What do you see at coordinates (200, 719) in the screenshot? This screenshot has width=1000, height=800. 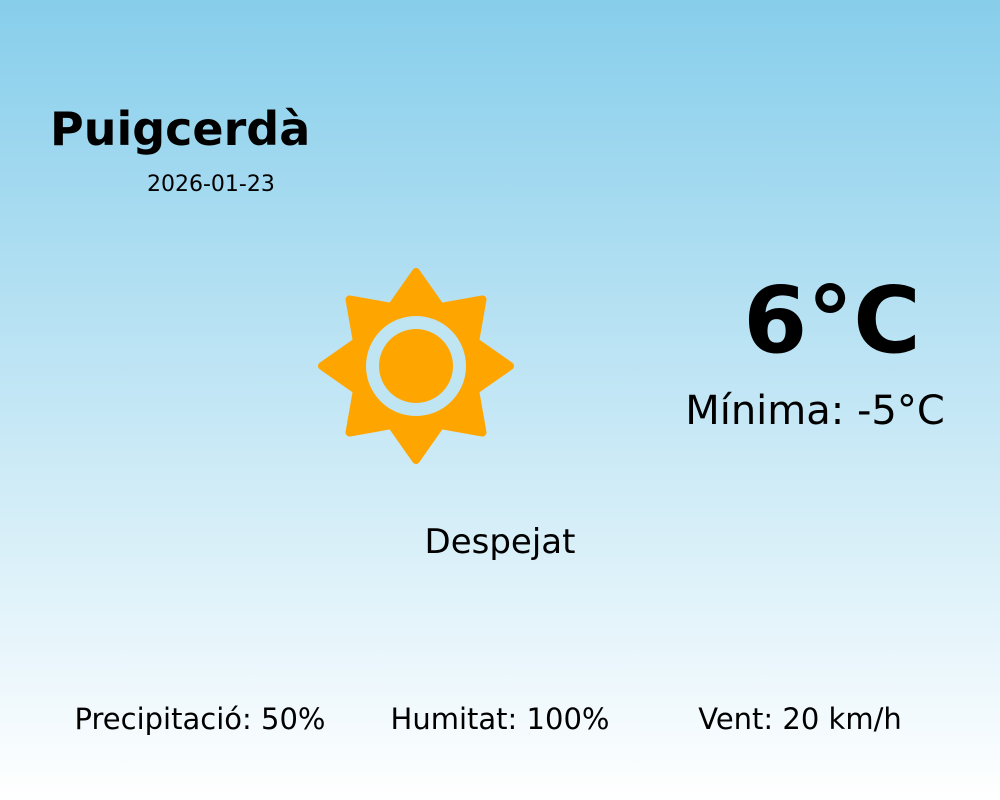 I see `precipitation-stat: Precipitació: 50%` at bounding box center [200, 719].